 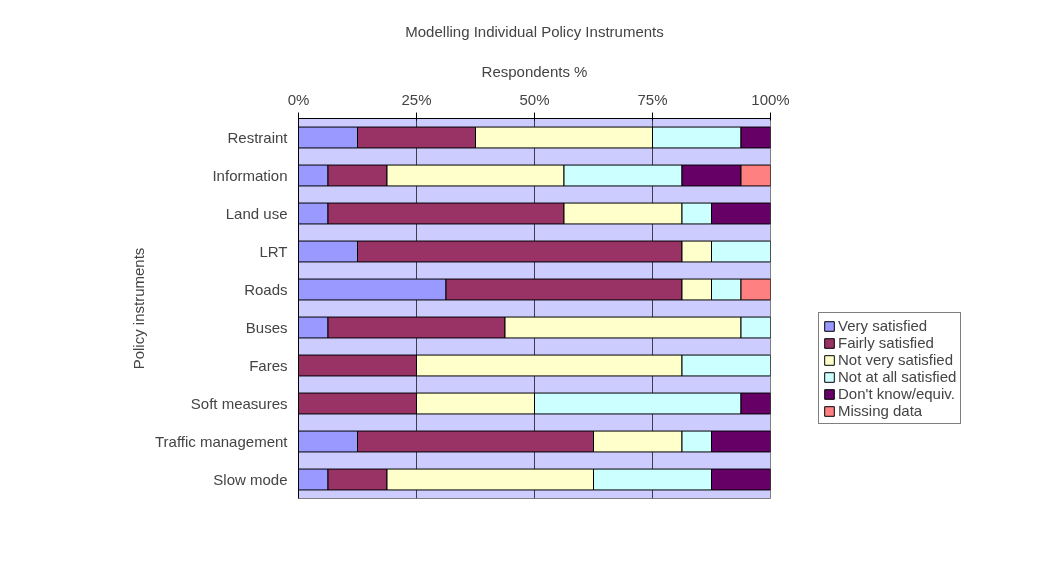 What do you see at coordinates (886, 342) in the screenshot?
I see `legend-label: Fairly satisfied` at bounding box center [886, 342].